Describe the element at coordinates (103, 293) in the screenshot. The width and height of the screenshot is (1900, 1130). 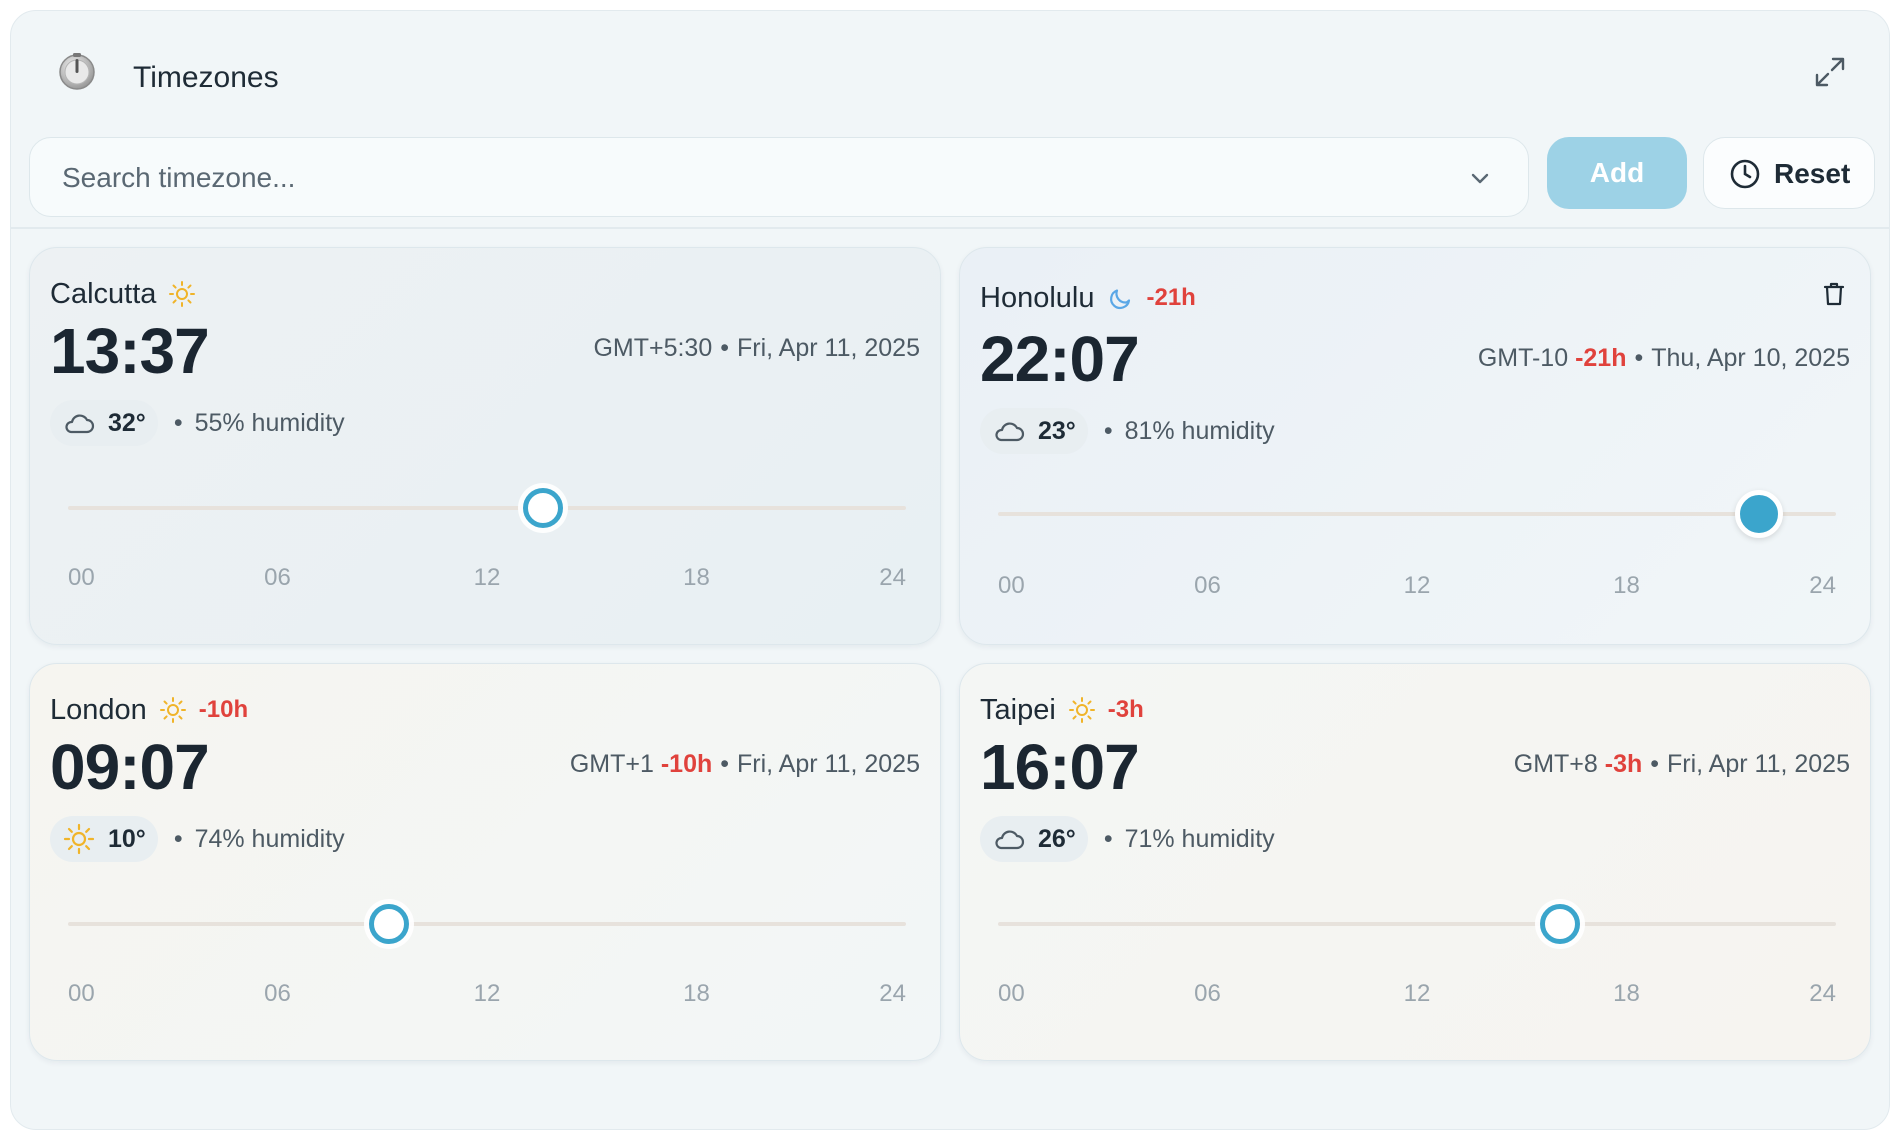
I see `city-name: Calcutta` at that location.